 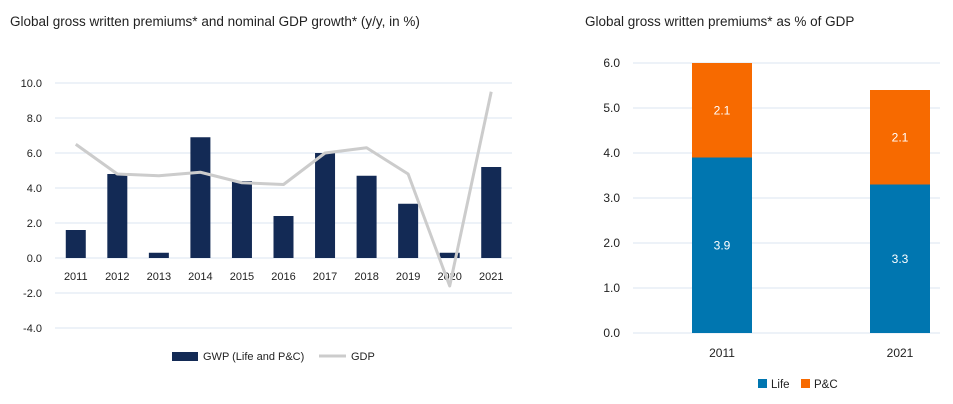 I want to click on left-y-axis-ticks: 10.0 8.0 6.0 4.0 2.0 0.0 -2.0 -4.0, so click(x=31, y=206).